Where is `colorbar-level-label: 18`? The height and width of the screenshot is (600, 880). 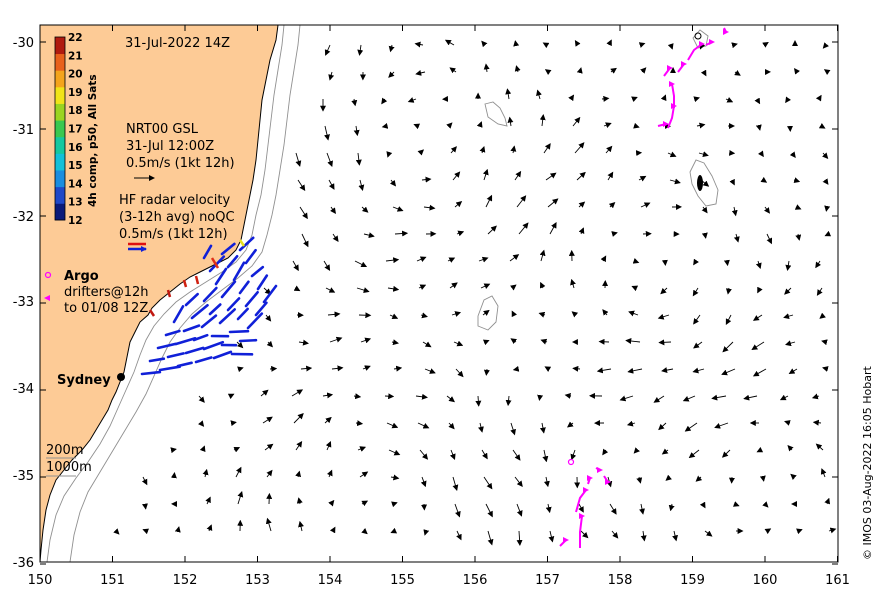 colorbar-level-label: 18 is located at coordinates (75, 111).